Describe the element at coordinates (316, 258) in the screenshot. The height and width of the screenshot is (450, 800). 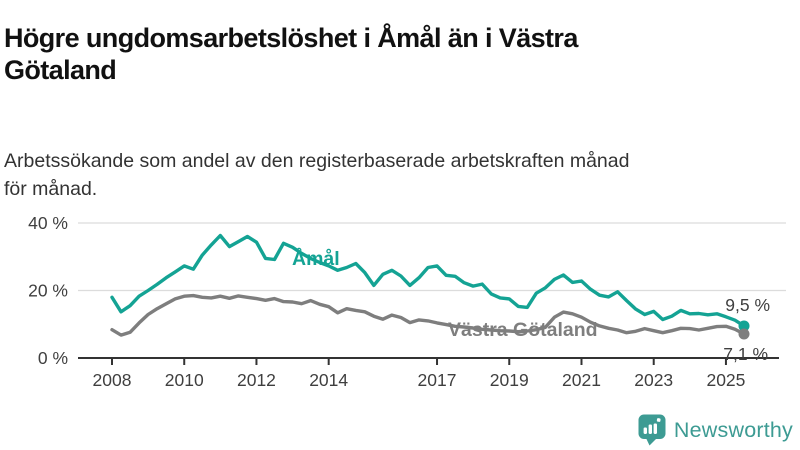
I see `series-label: Åmål` at that location.